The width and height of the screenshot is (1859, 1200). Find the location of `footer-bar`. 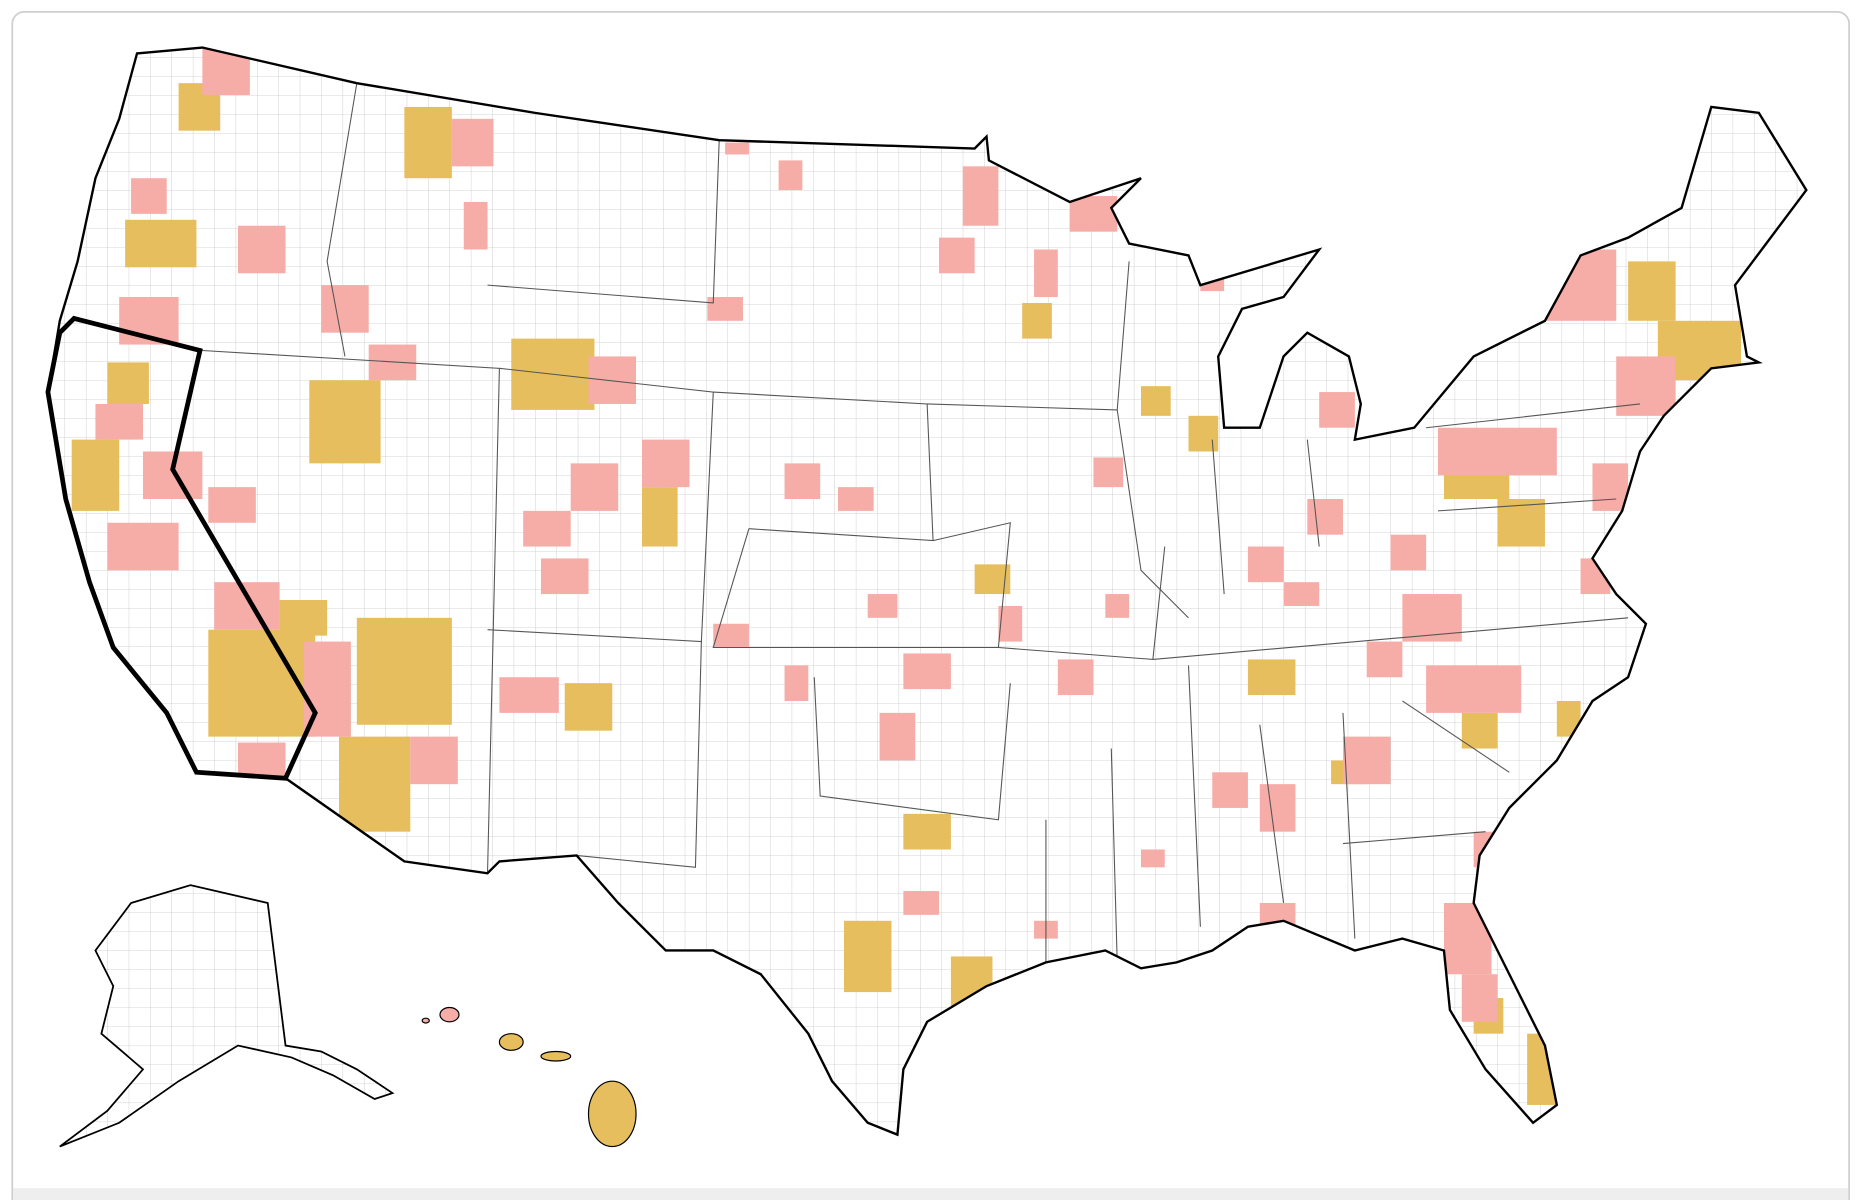

footer-bar is located at coordinates (930, 1194).